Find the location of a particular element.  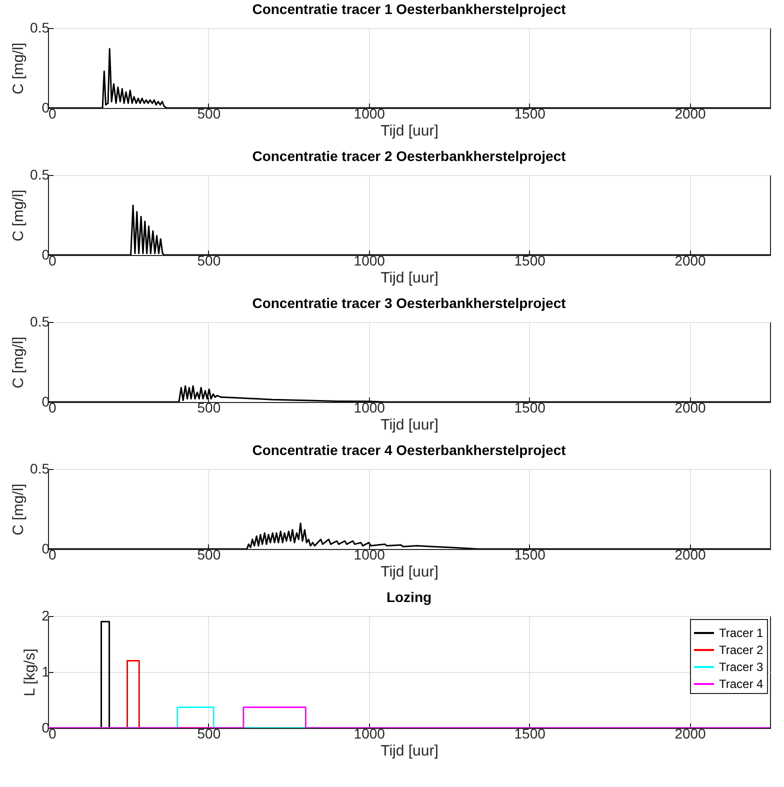

chart-title: Lozing is located at coordinates (409, 597).